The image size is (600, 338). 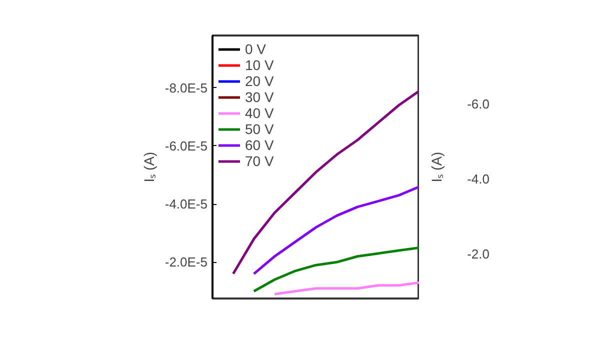 I want to click on legend-label: 50 V, so click(x=259, y=129).